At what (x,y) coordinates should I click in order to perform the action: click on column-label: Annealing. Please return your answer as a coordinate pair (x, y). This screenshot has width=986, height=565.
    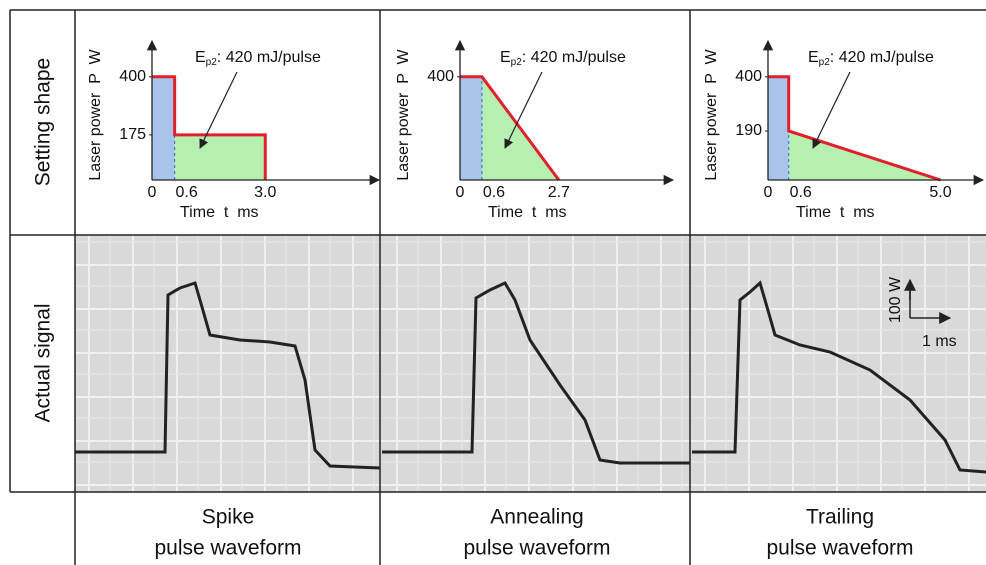
    Looking at the image, I should click on (536, 517).